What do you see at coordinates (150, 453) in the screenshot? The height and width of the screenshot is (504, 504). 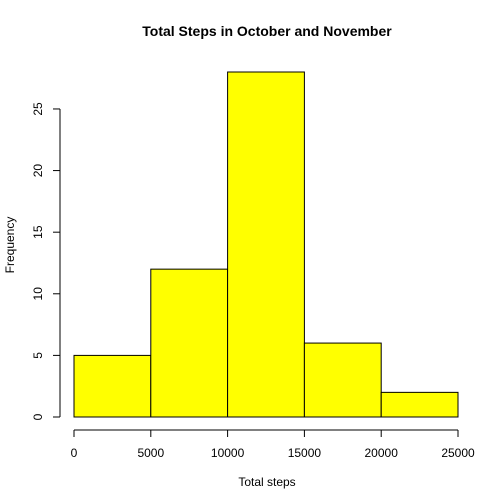 I see `x-tick-label: 5000` at bounding box center [150, 453].